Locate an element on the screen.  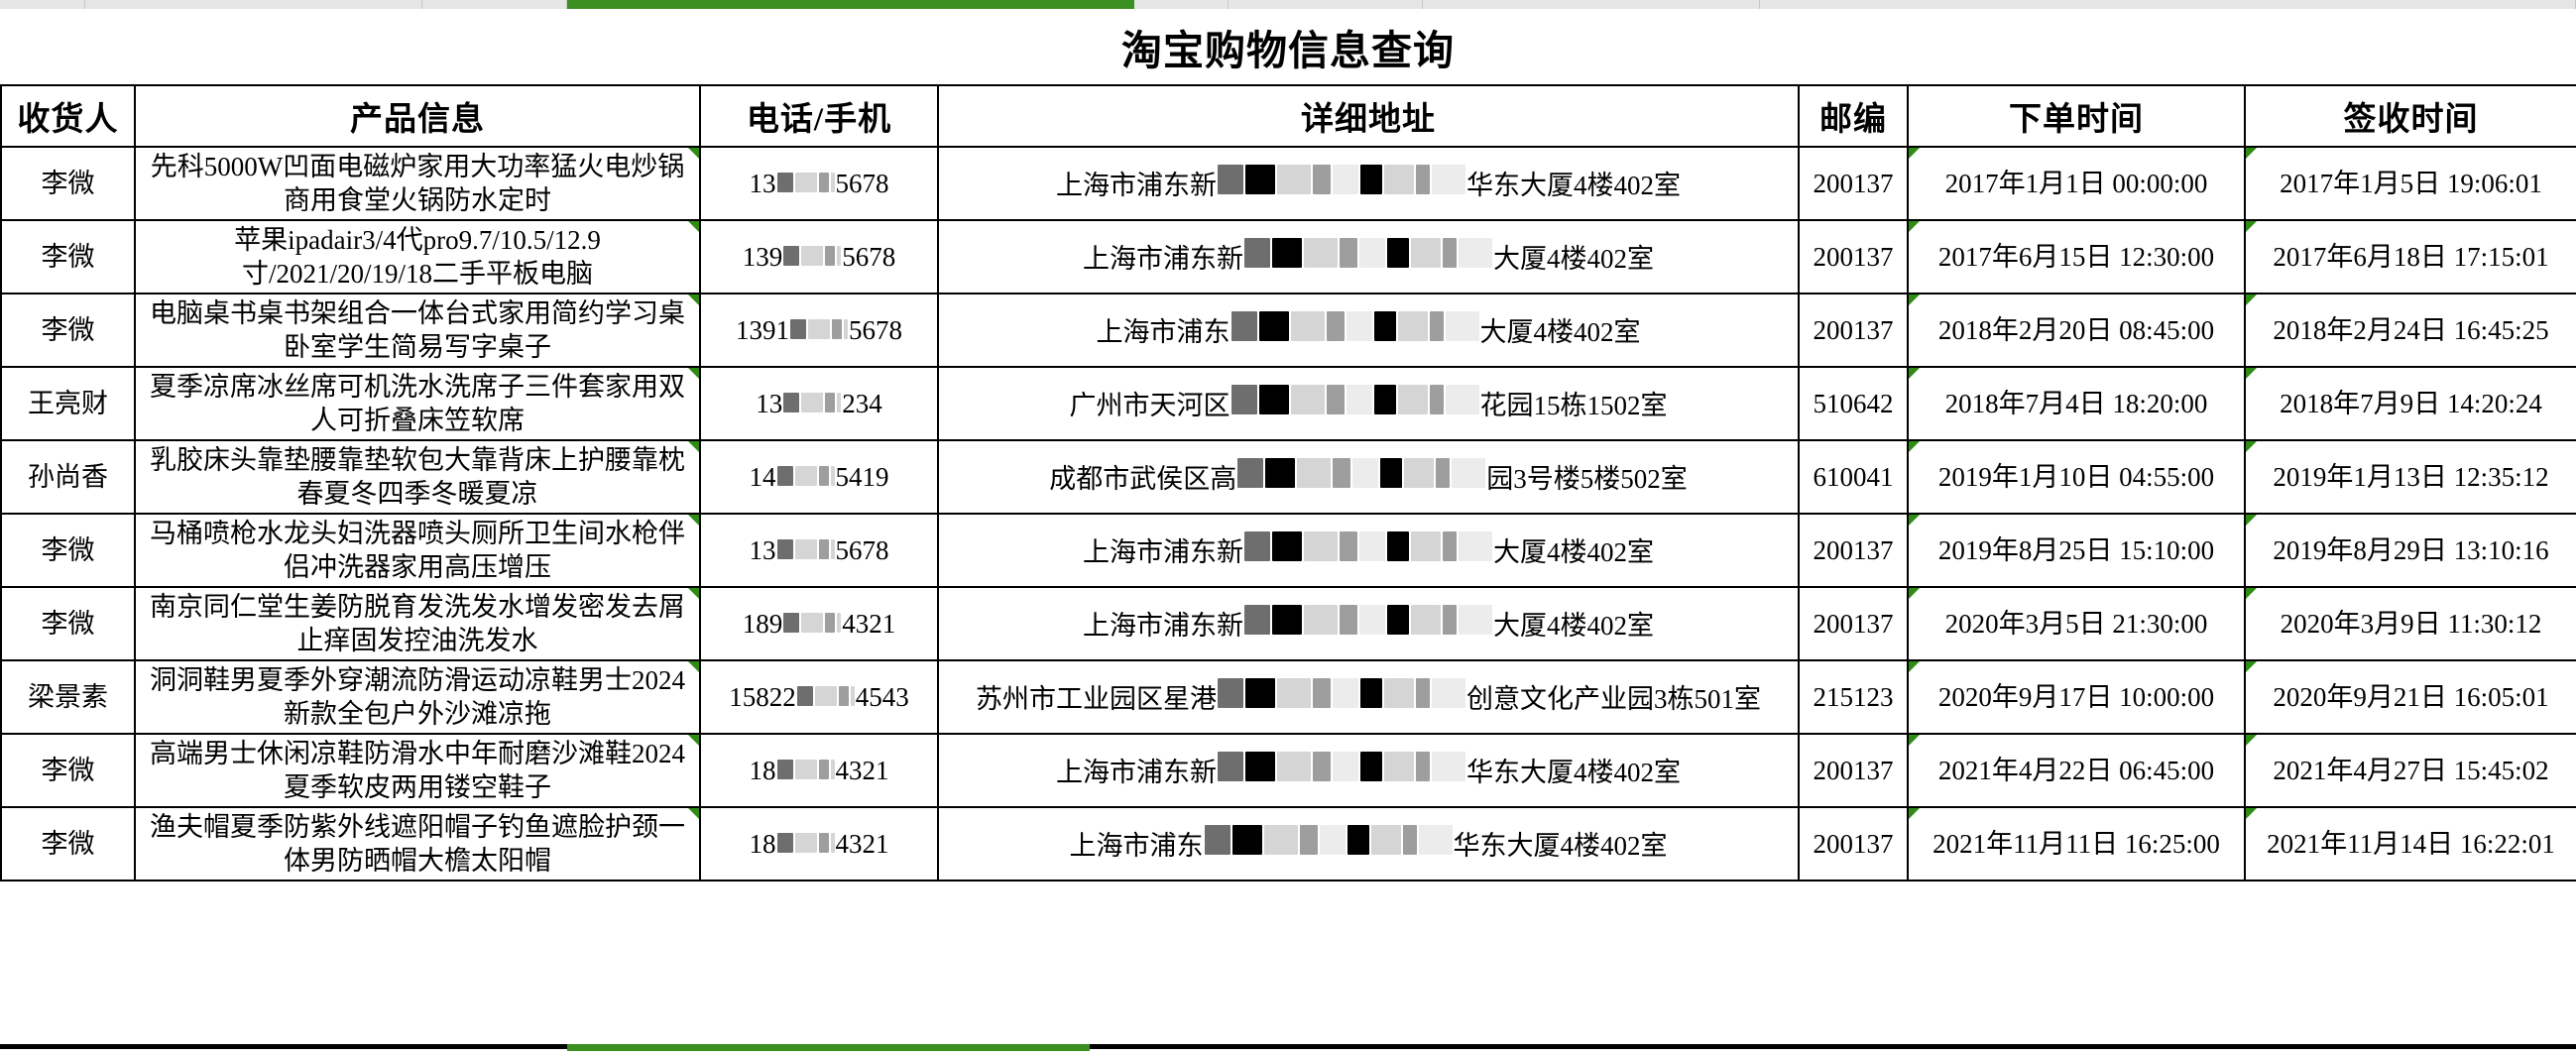
cell-sign-time: 2019年1月13日 12:35:12 is located at coordinates (2410, 477).